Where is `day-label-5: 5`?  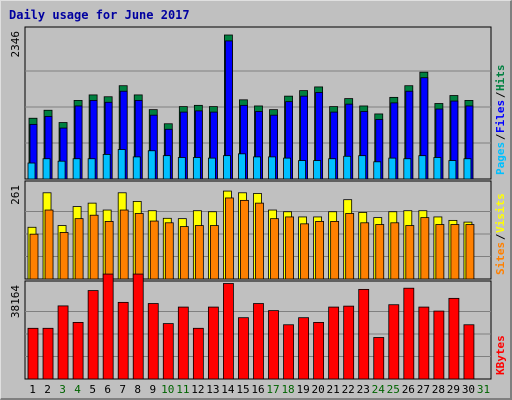 day-label-5: 5 is located at coordinates (92, 389).